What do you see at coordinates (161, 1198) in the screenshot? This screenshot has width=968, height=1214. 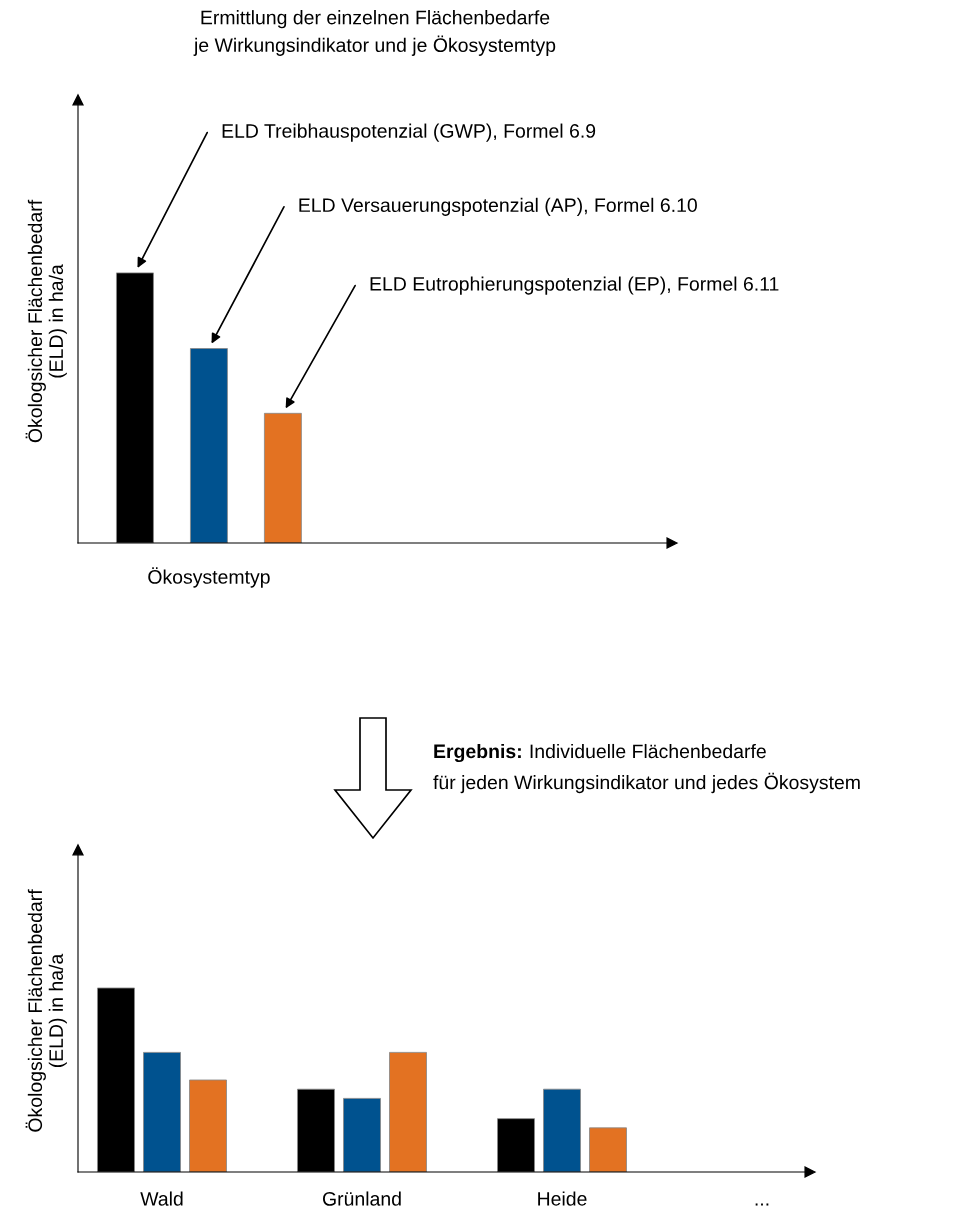 I see `x-tick-label: Wald` at bounding box center [161, 1198].